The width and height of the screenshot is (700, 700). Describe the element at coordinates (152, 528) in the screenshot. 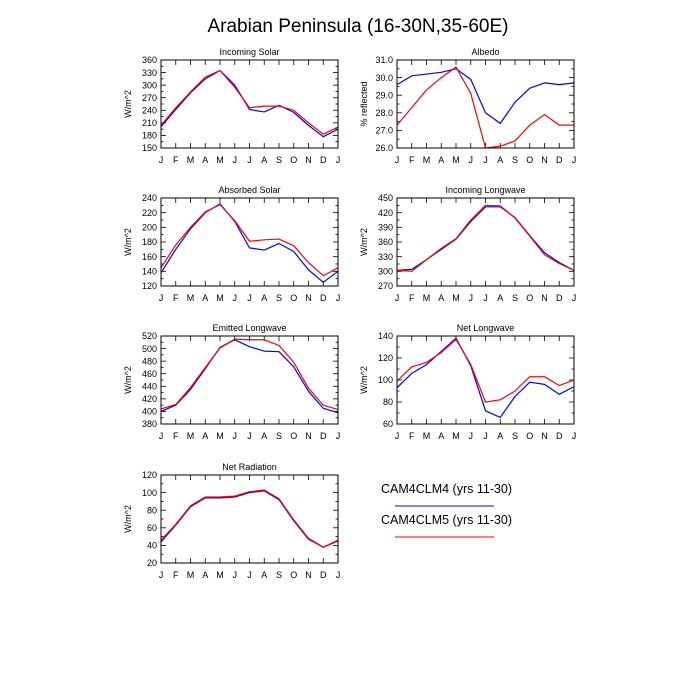

I see `y-tick-label: 60` at that location.